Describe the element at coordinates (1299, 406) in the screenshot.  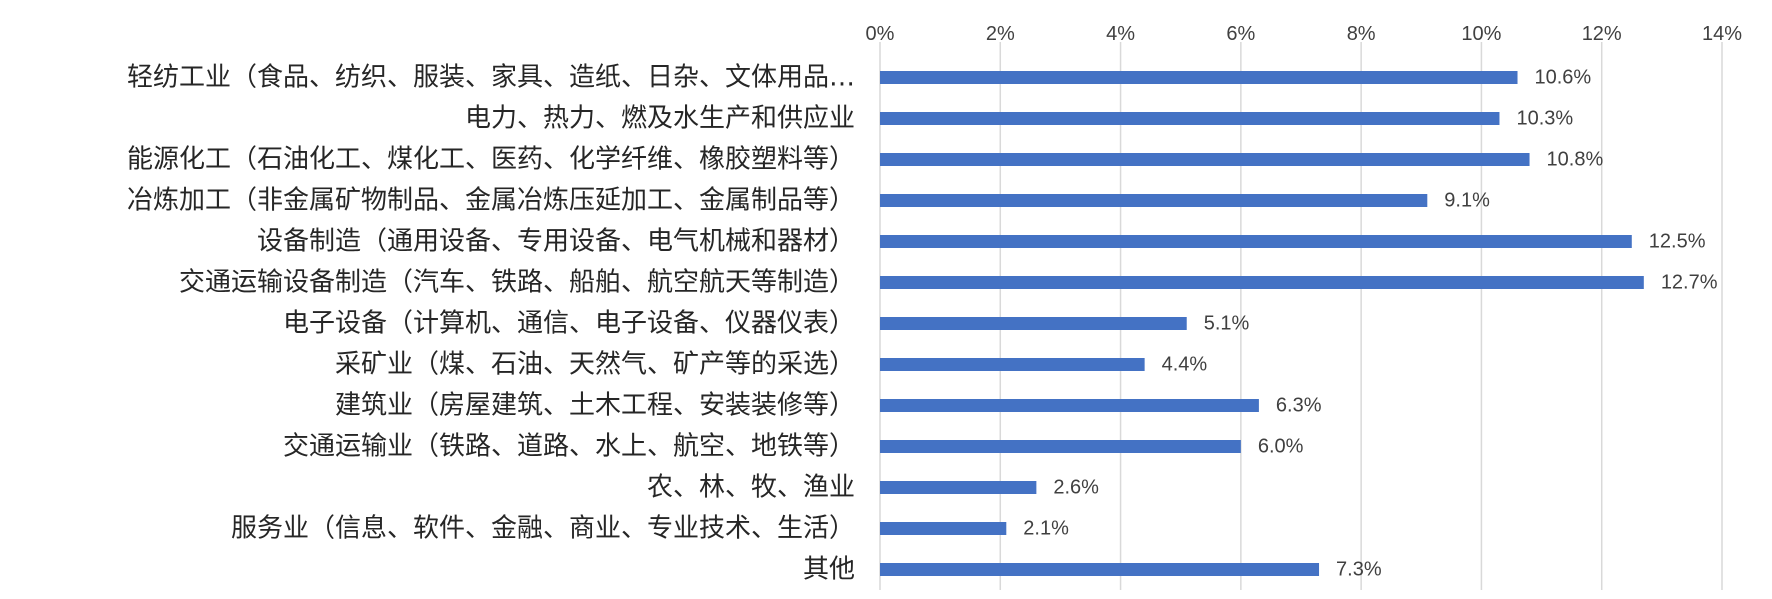
I see `data-label: 6.3%` at that location.